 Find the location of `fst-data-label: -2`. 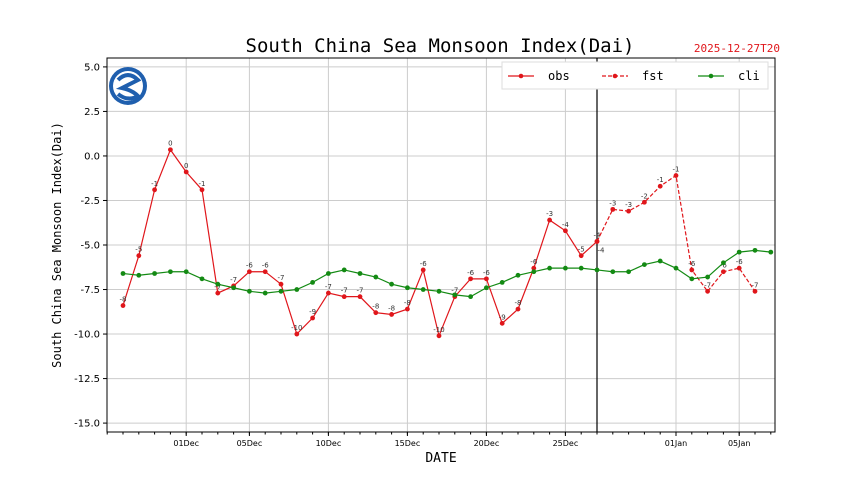

fst-data-label: -2 is located at coordinates (644, 196).